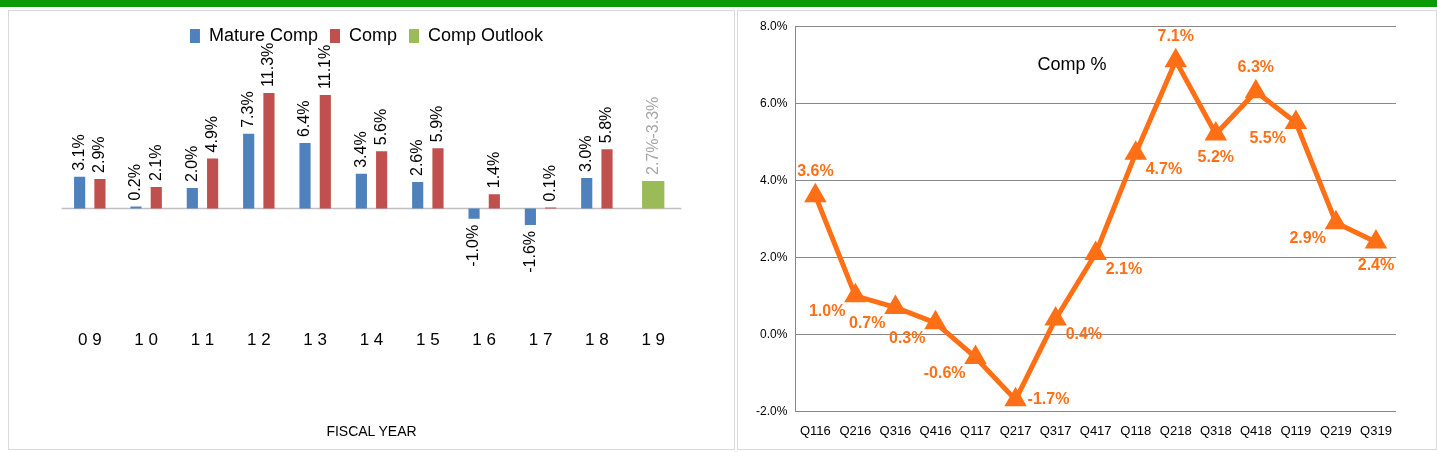 The image size is (1437, 452). What do you see at coordinates (935, 430) in the screenshot?
I see `x-tick-label: Q416` at bounding box center [935, 430].